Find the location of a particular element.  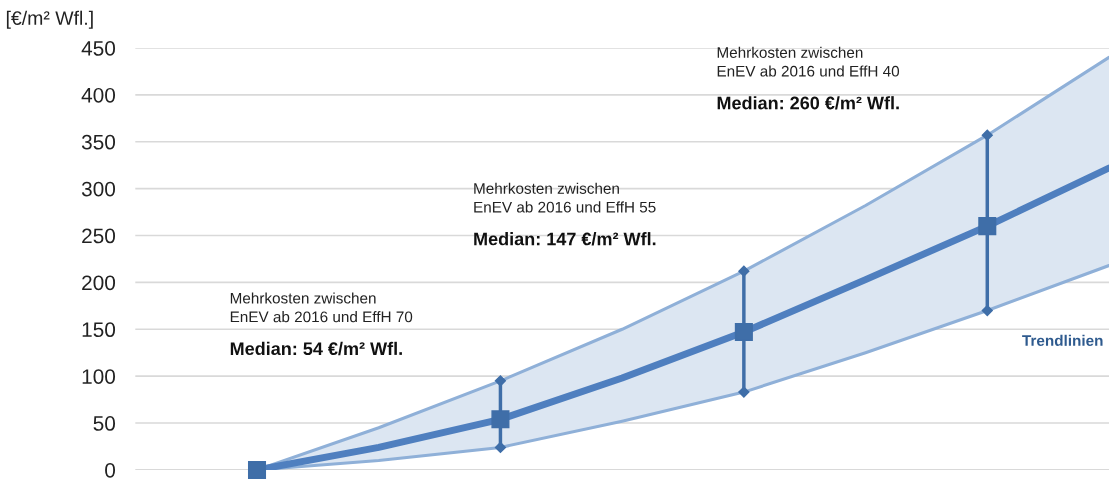

annotation: Mehrkosten zwischen EnEV ab 2016 und EffH 70 is located at coordinates (321, 307).